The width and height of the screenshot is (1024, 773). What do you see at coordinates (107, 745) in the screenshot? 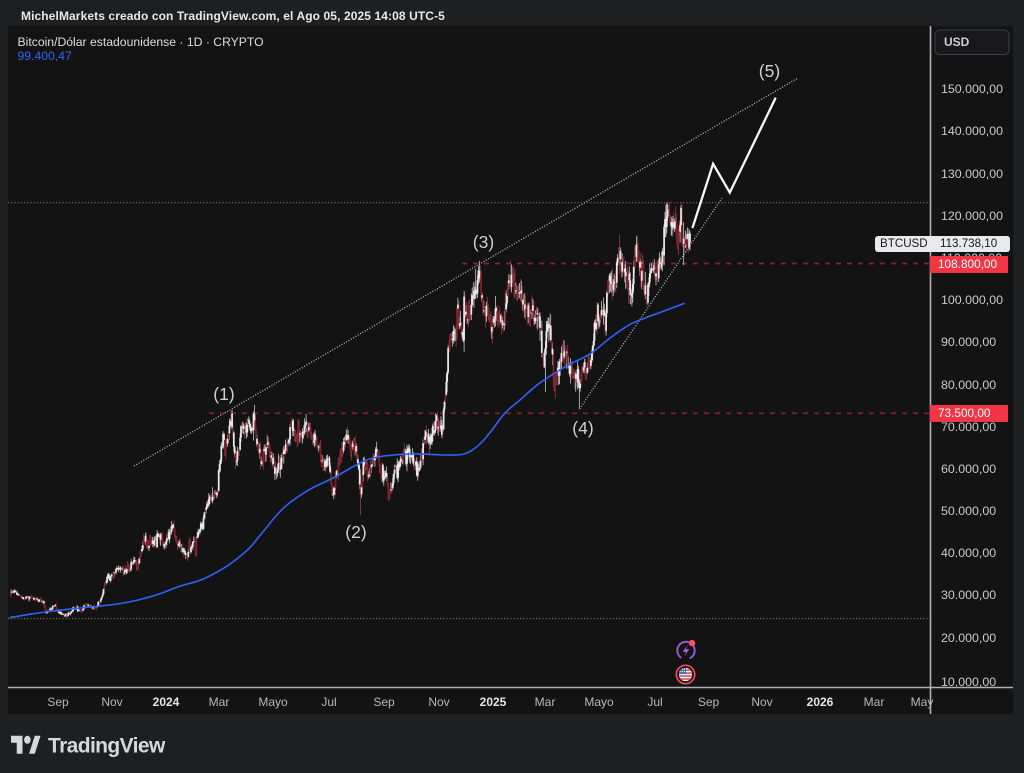
I see `svg-text: TradingView` at bounding box center [107, 745].